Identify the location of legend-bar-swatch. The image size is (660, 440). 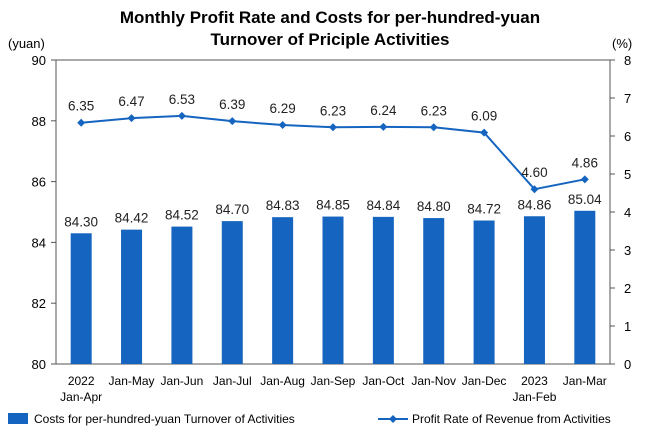
(18, 418).